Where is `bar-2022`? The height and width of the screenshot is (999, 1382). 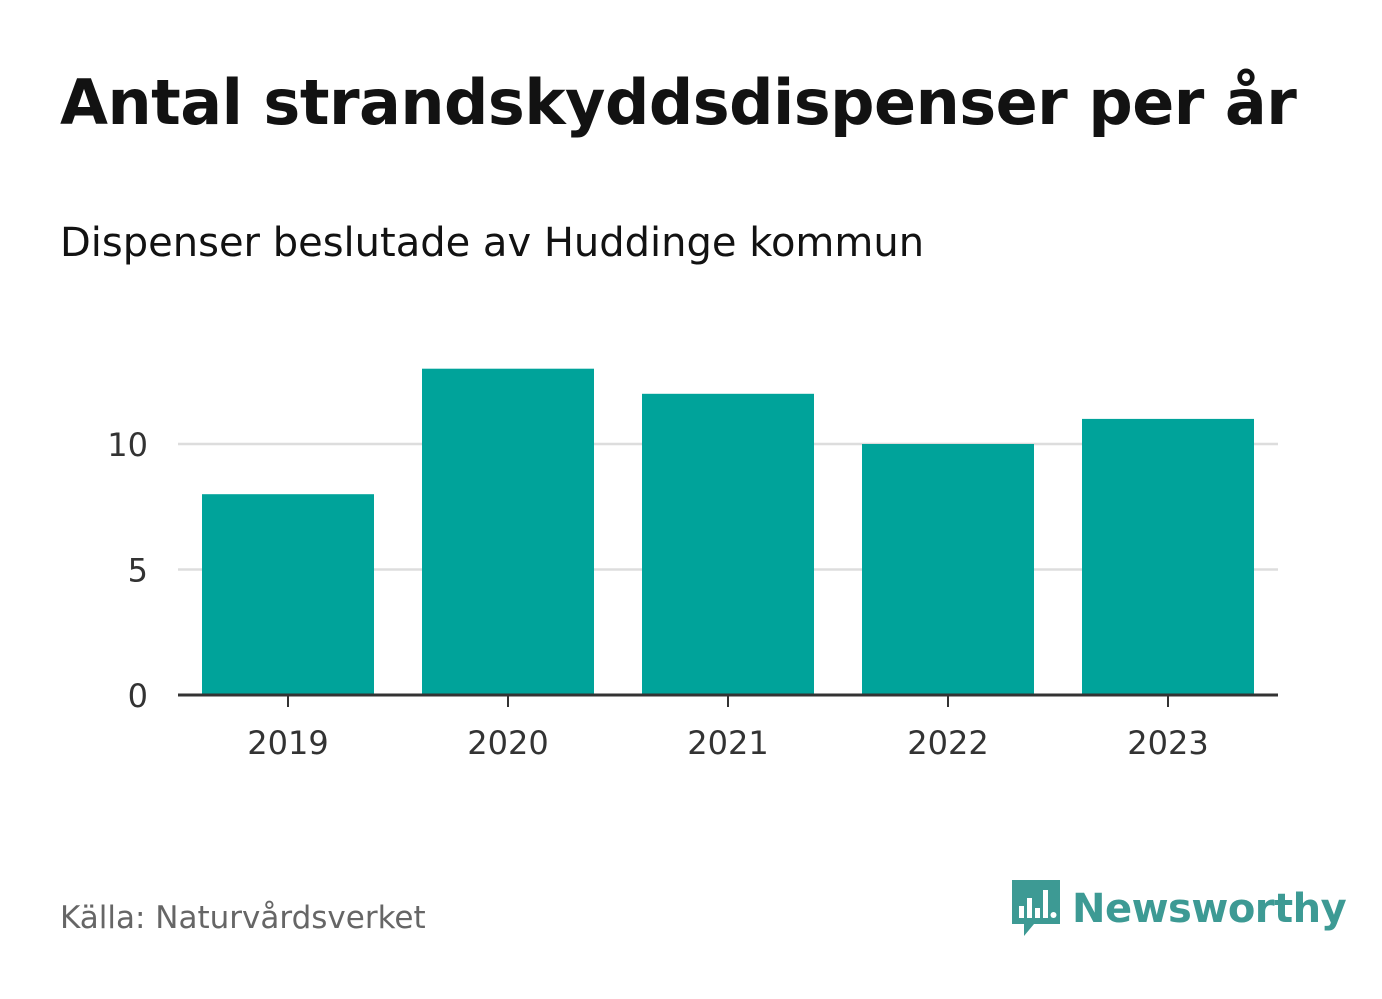
bar-2022 is located at coordinates (948, 569).